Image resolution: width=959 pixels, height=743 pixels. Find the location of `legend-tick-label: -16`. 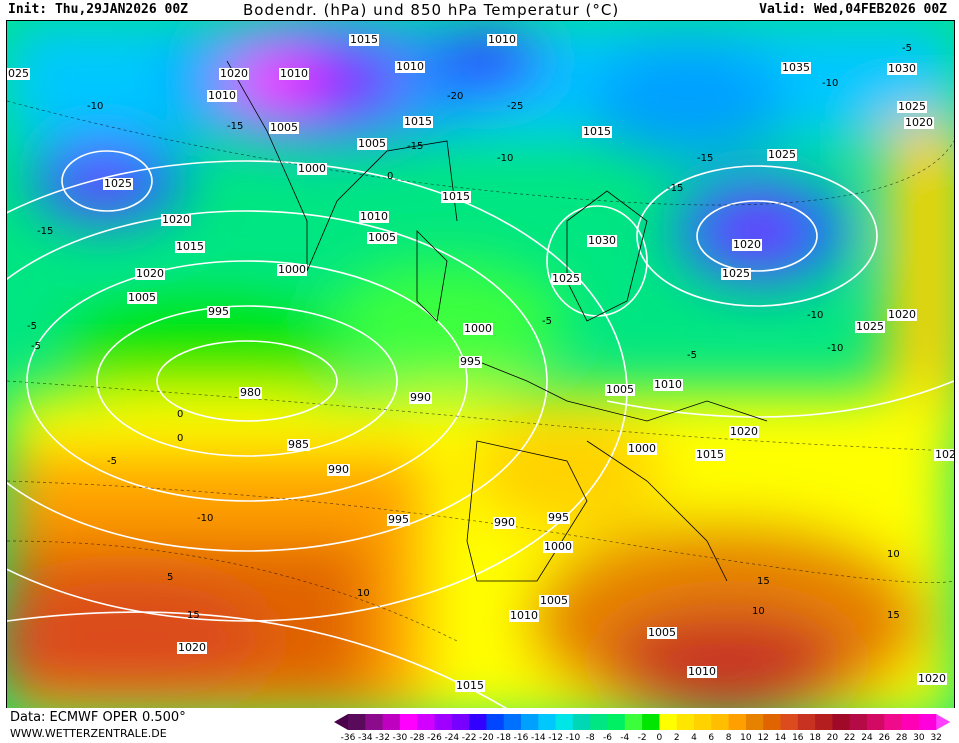

legend-tick-label: -16 is located at coordinates (521, 738).